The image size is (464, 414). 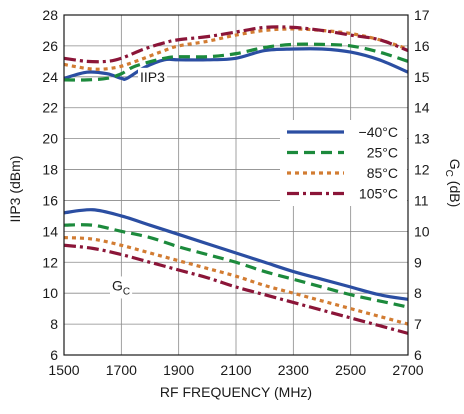 I want to click on legend-label: 105°C, so click(x=378, y=194).